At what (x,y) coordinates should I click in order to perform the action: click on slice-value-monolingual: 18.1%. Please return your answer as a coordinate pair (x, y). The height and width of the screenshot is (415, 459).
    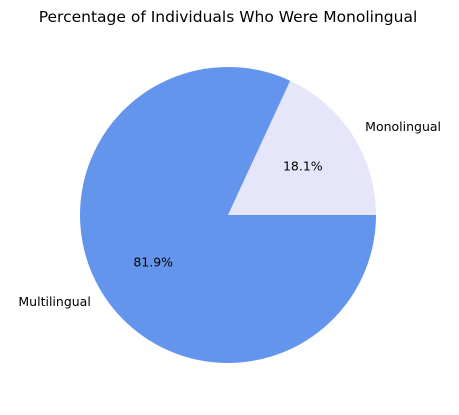
    Looking at the image, I should click on (303, 166).